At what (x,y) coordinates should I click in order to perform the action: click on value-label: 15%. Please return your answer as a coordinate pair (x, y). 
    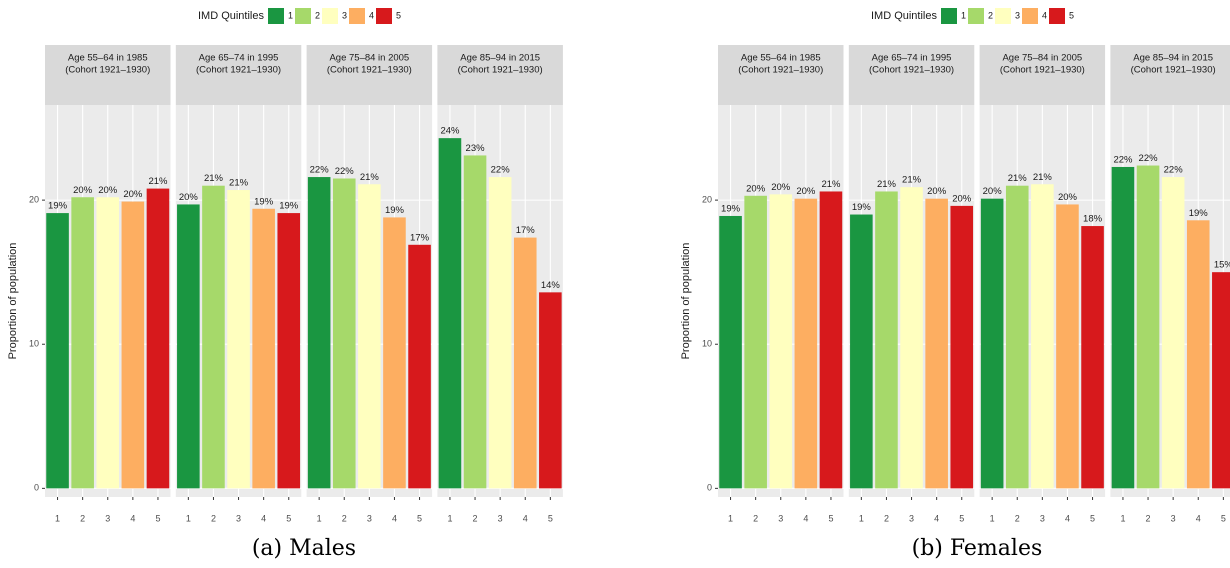
    Looking at the image, I should click on (1222, 265).